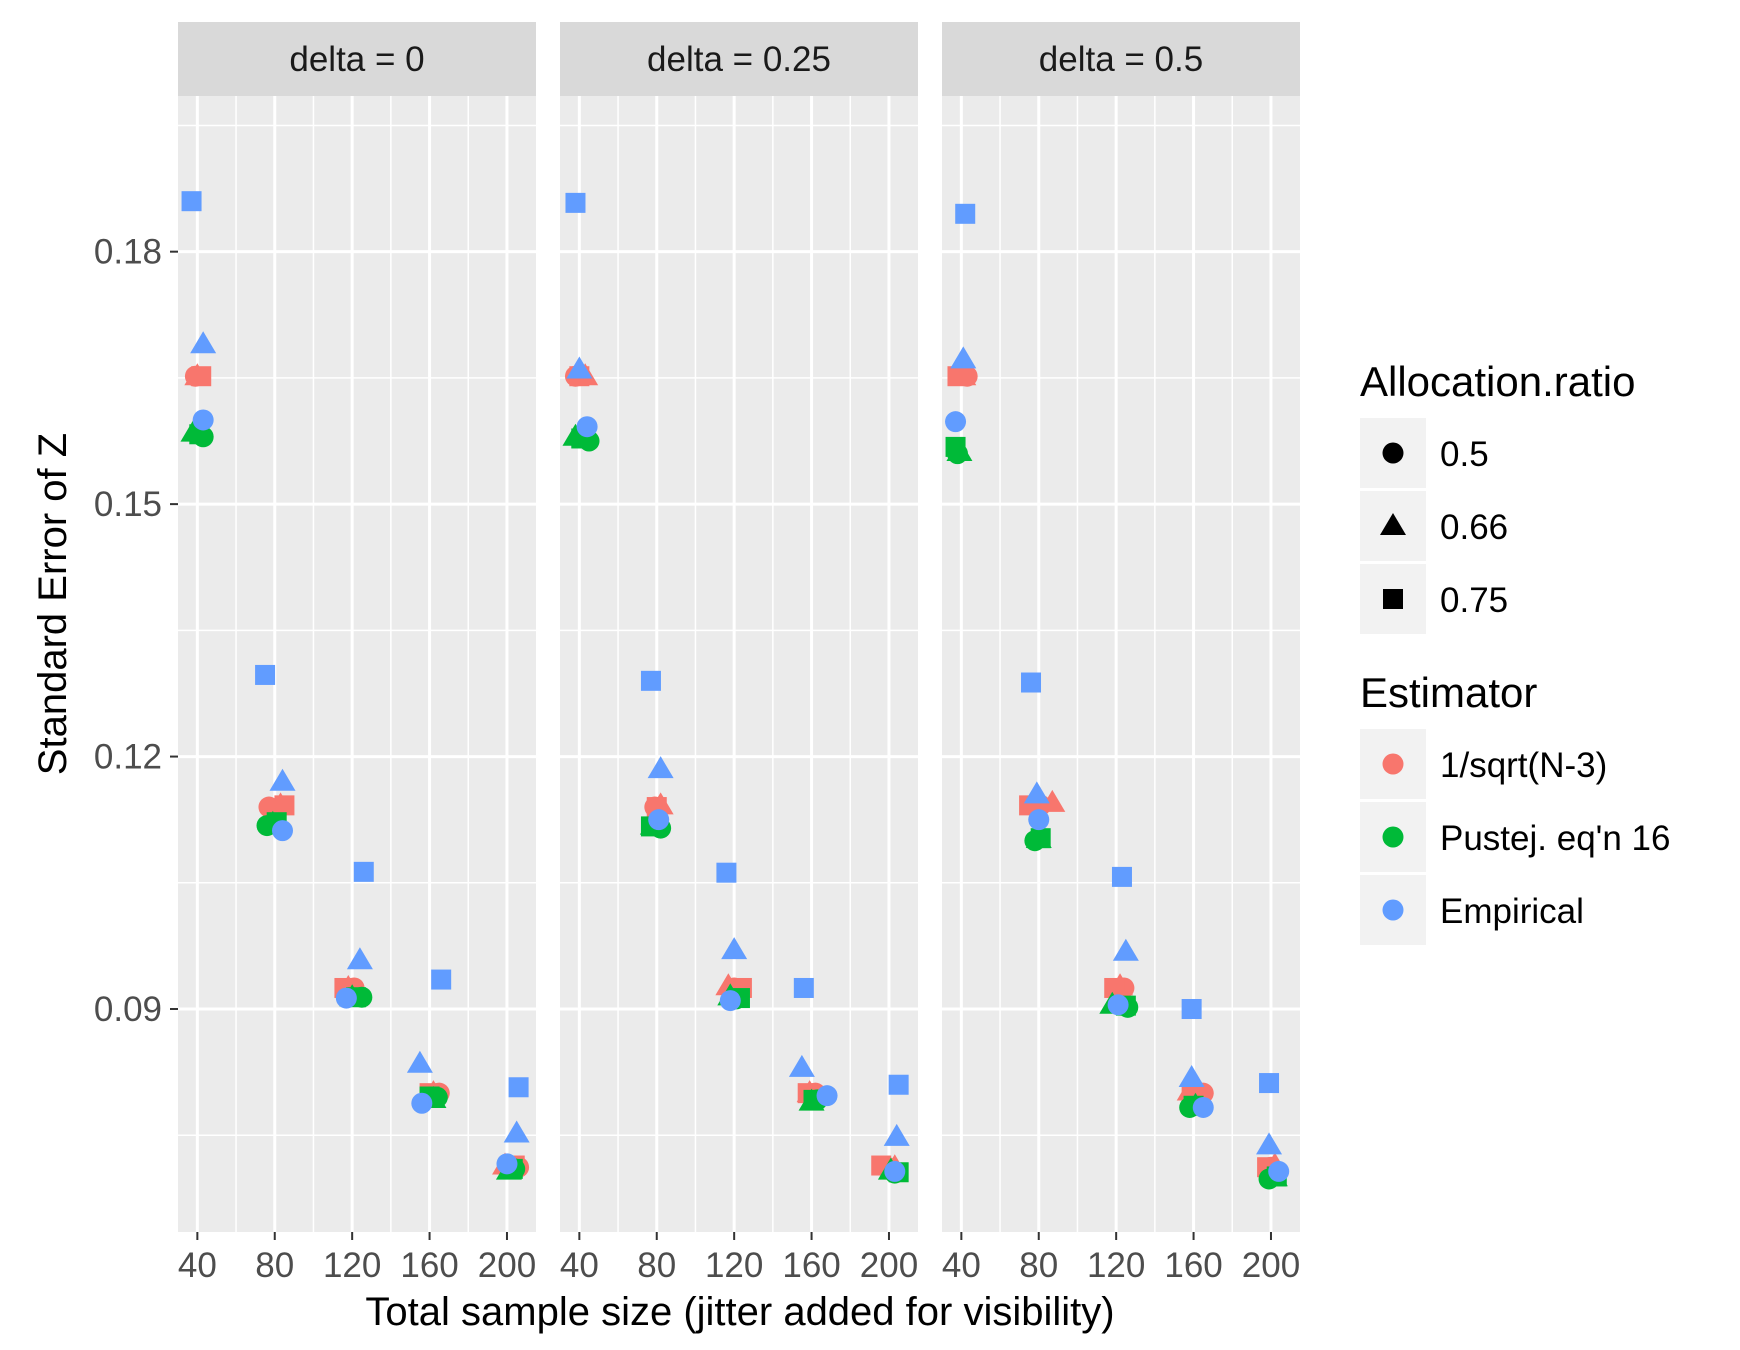 Image resolution: width=1740 pixels, height=1350 pixels. What do you see at coordinates (1393, 910) in the screenshot?
I see `legend-key-empirical` at bounding box center [1393, 910].